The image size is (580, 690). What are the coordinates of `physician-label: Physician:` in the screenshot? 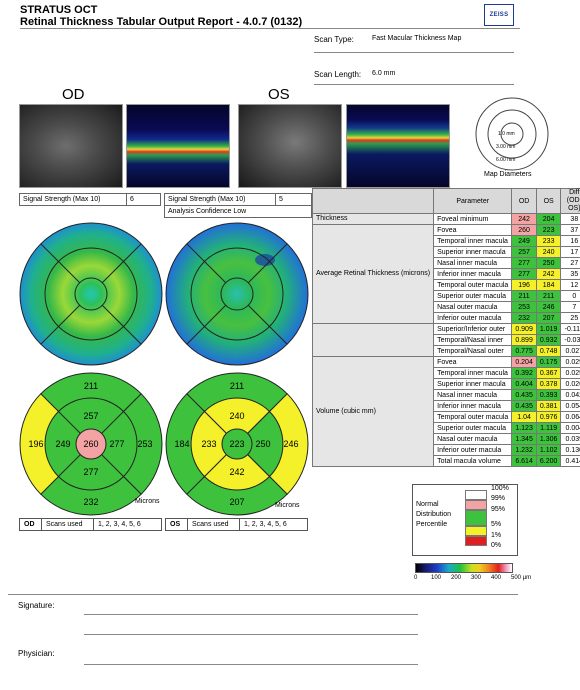 It's located at (36, 653).